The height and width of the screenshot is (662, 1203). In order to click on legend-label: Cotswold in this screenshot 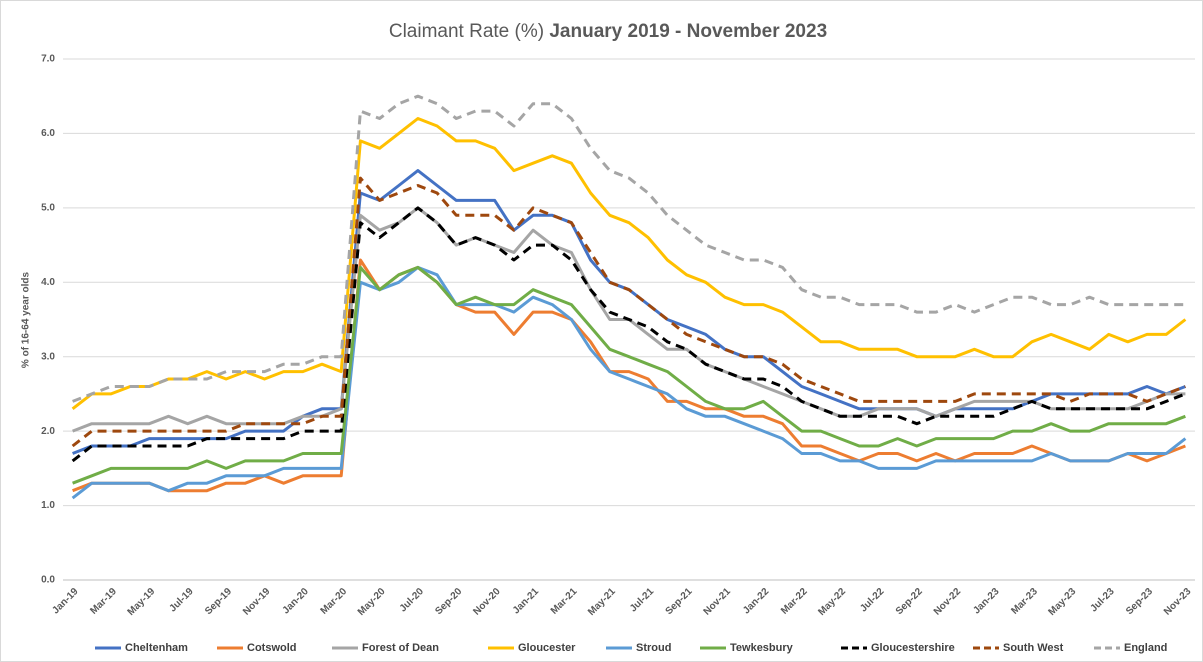, I will do `click(272, 648)`.